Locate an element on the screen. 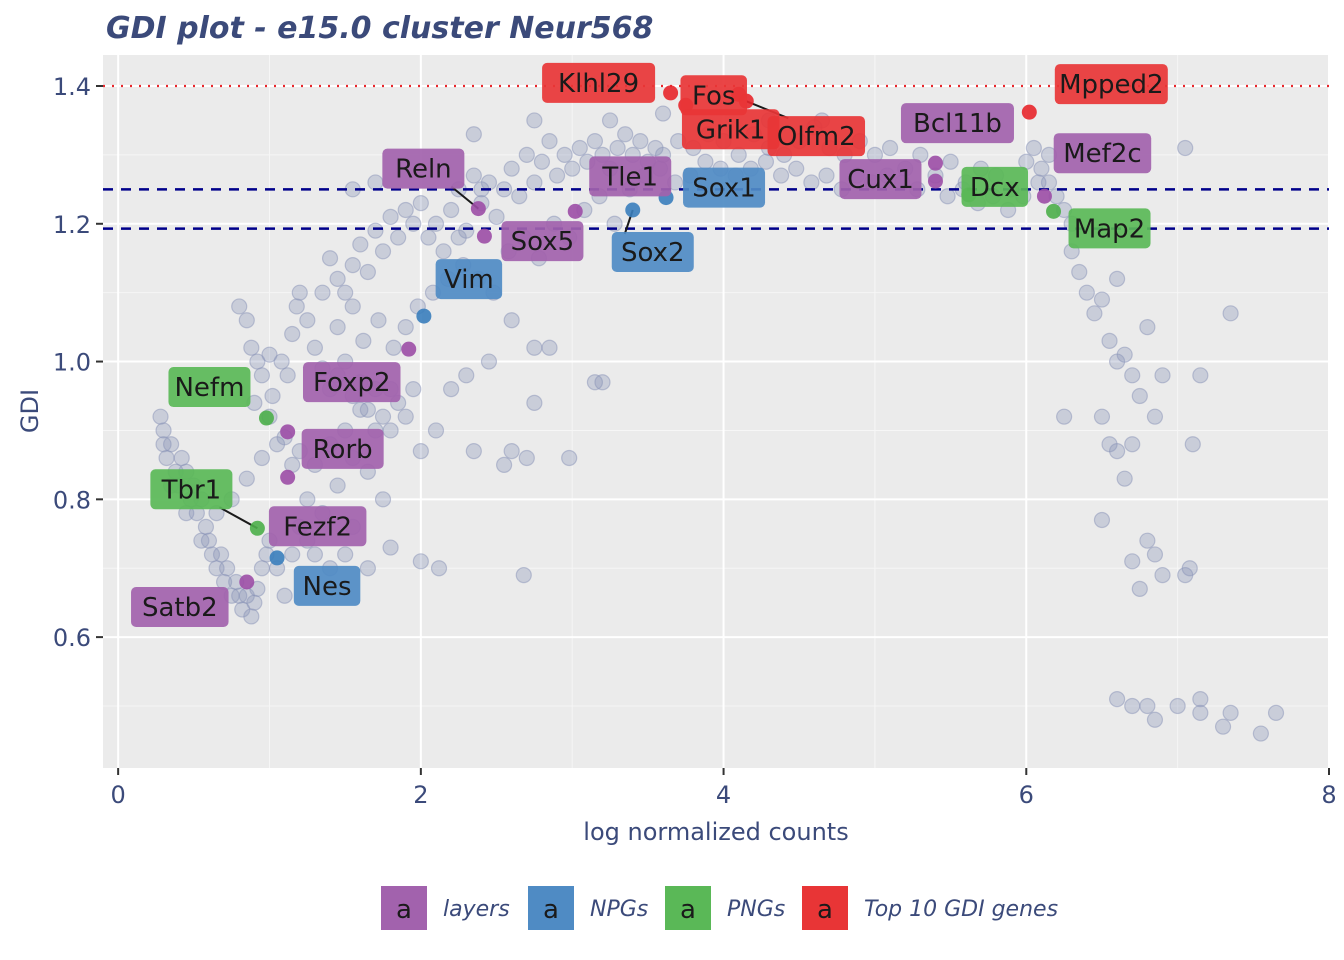 This screenshot has width=1344, height=960. gene-label-dcx: Dcx is located at coordinates (995, 186).